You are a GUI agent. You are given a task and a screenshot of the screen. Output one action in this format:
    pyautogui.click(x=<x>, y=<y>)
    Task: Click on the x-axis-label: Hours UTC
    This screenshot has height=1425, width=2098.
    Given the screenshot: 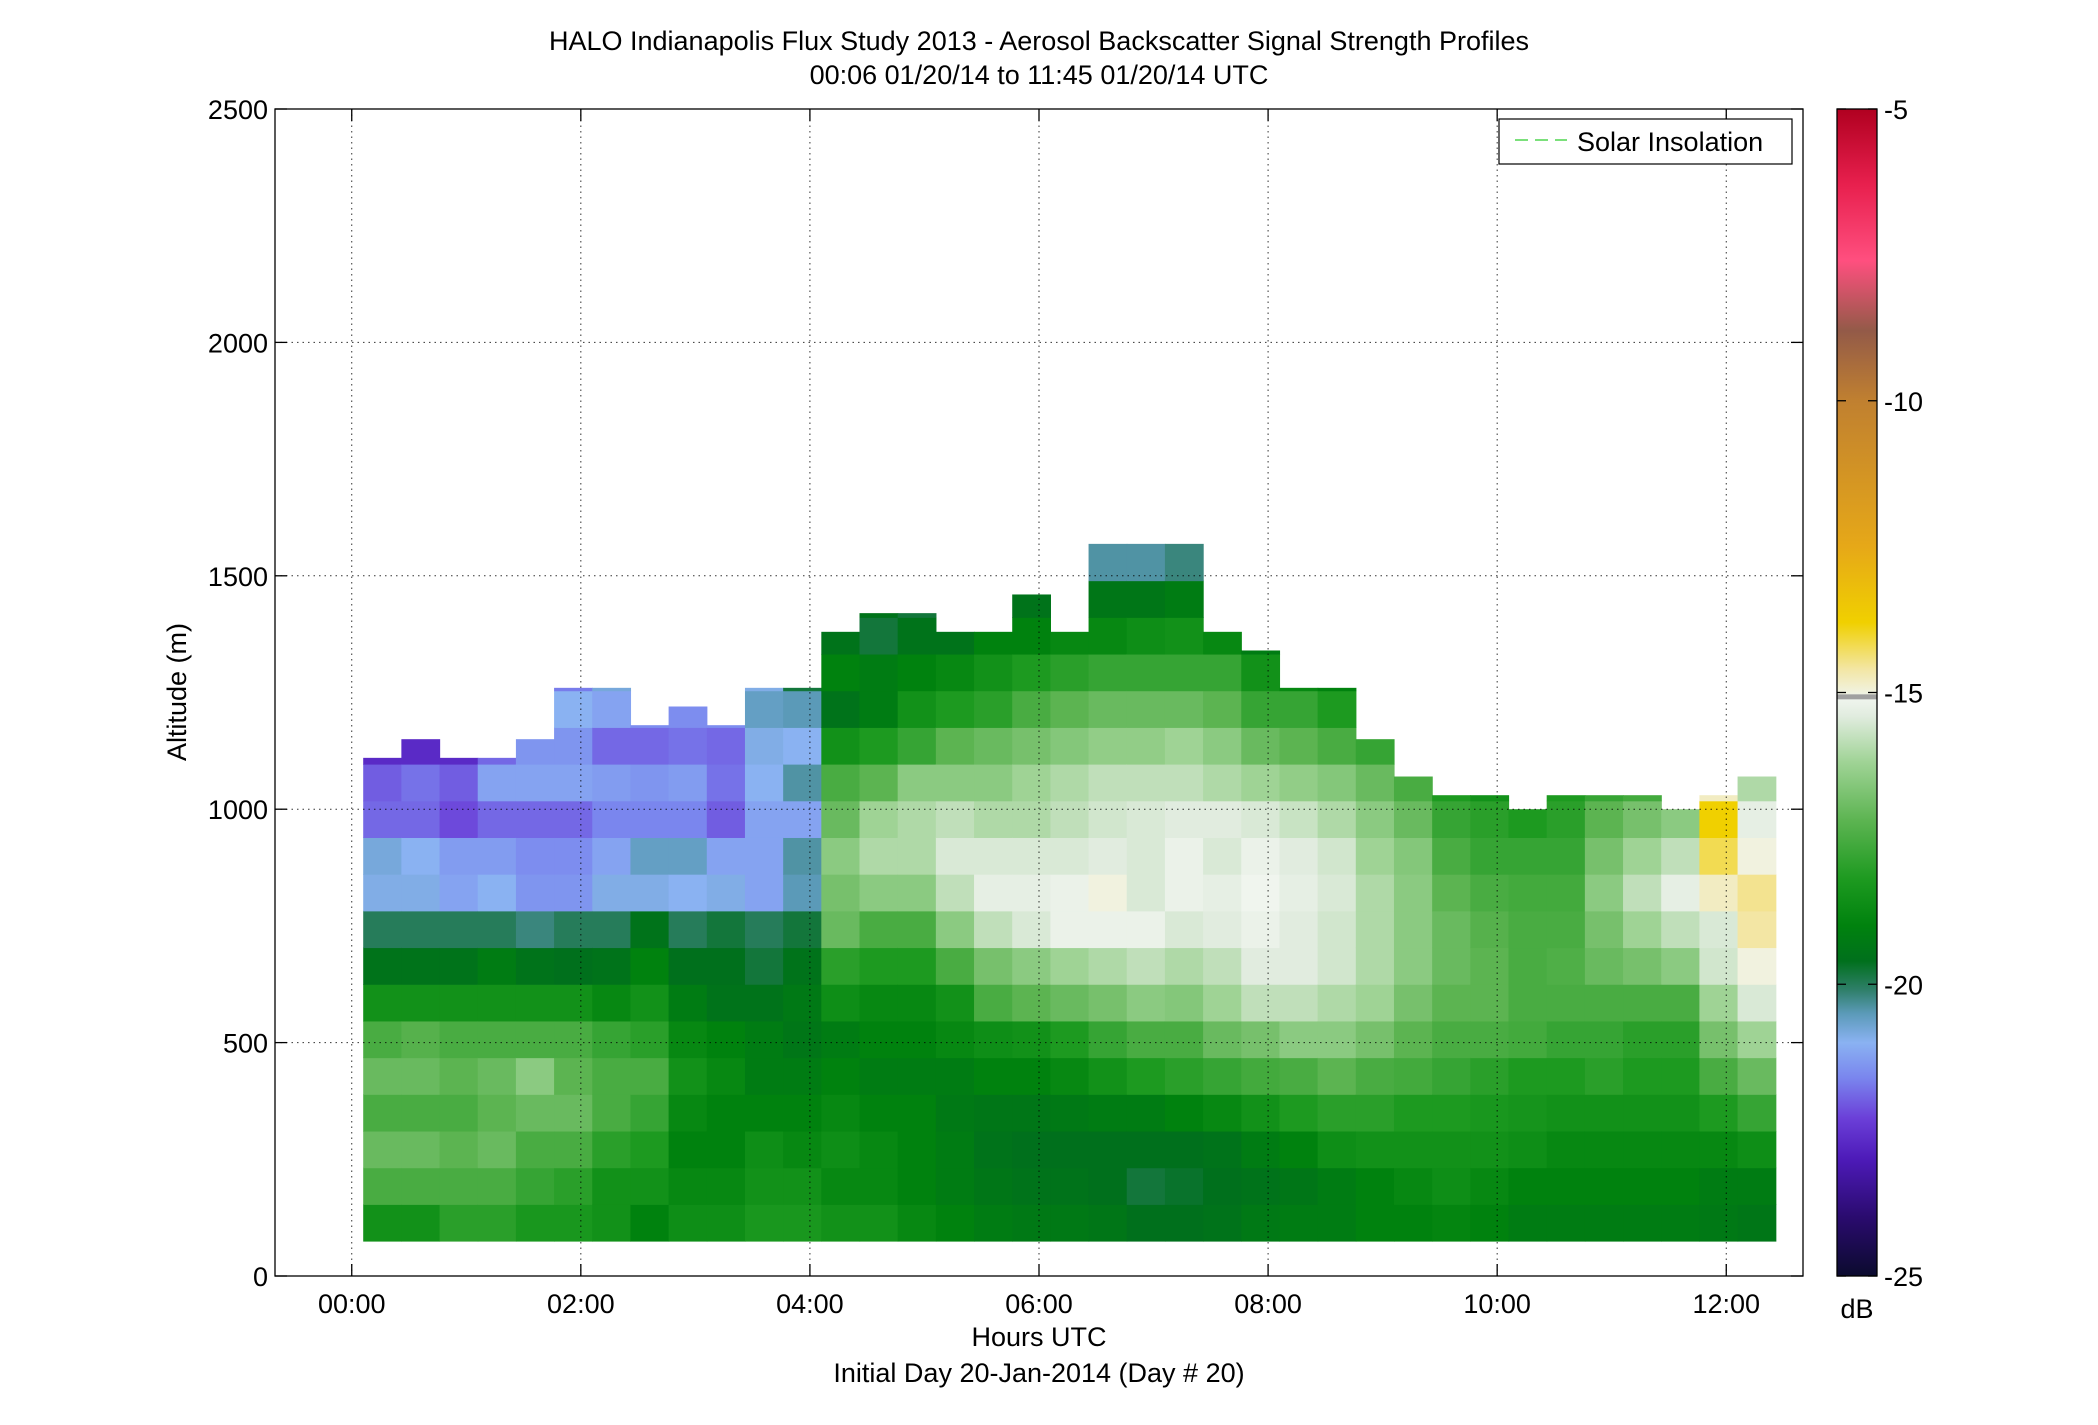 What is the action you would take?
    pyautogui.click(x=1038, y=1337)
    